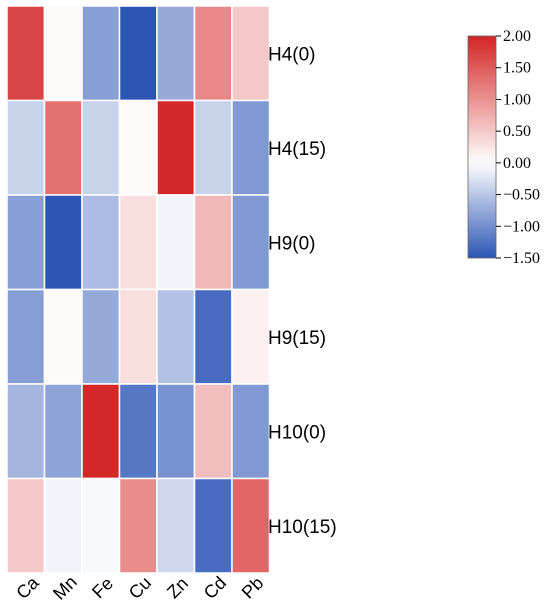  Describe the element at coordinates (297, 432) in the screenshot. I see `row-label: H10(0)` at that location.